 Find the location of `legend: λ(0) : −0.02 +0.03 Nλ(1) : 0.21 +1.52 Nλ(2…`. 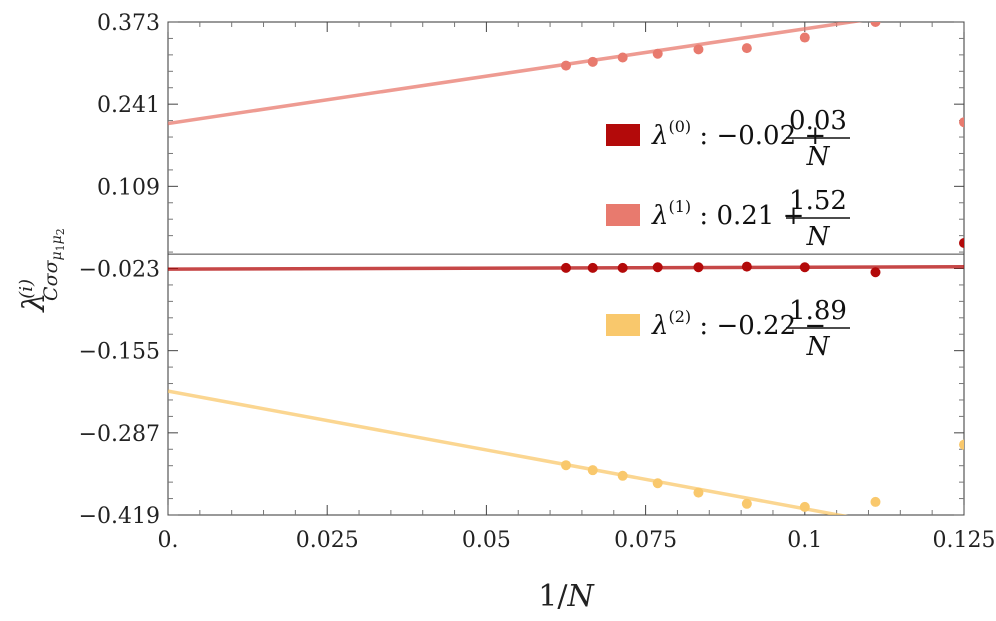

legend: λ(0) : −0.02 +0.03 Nλ(1) : 0.21 +1.52 Nλ(2… is located at coordinates (728, 234).